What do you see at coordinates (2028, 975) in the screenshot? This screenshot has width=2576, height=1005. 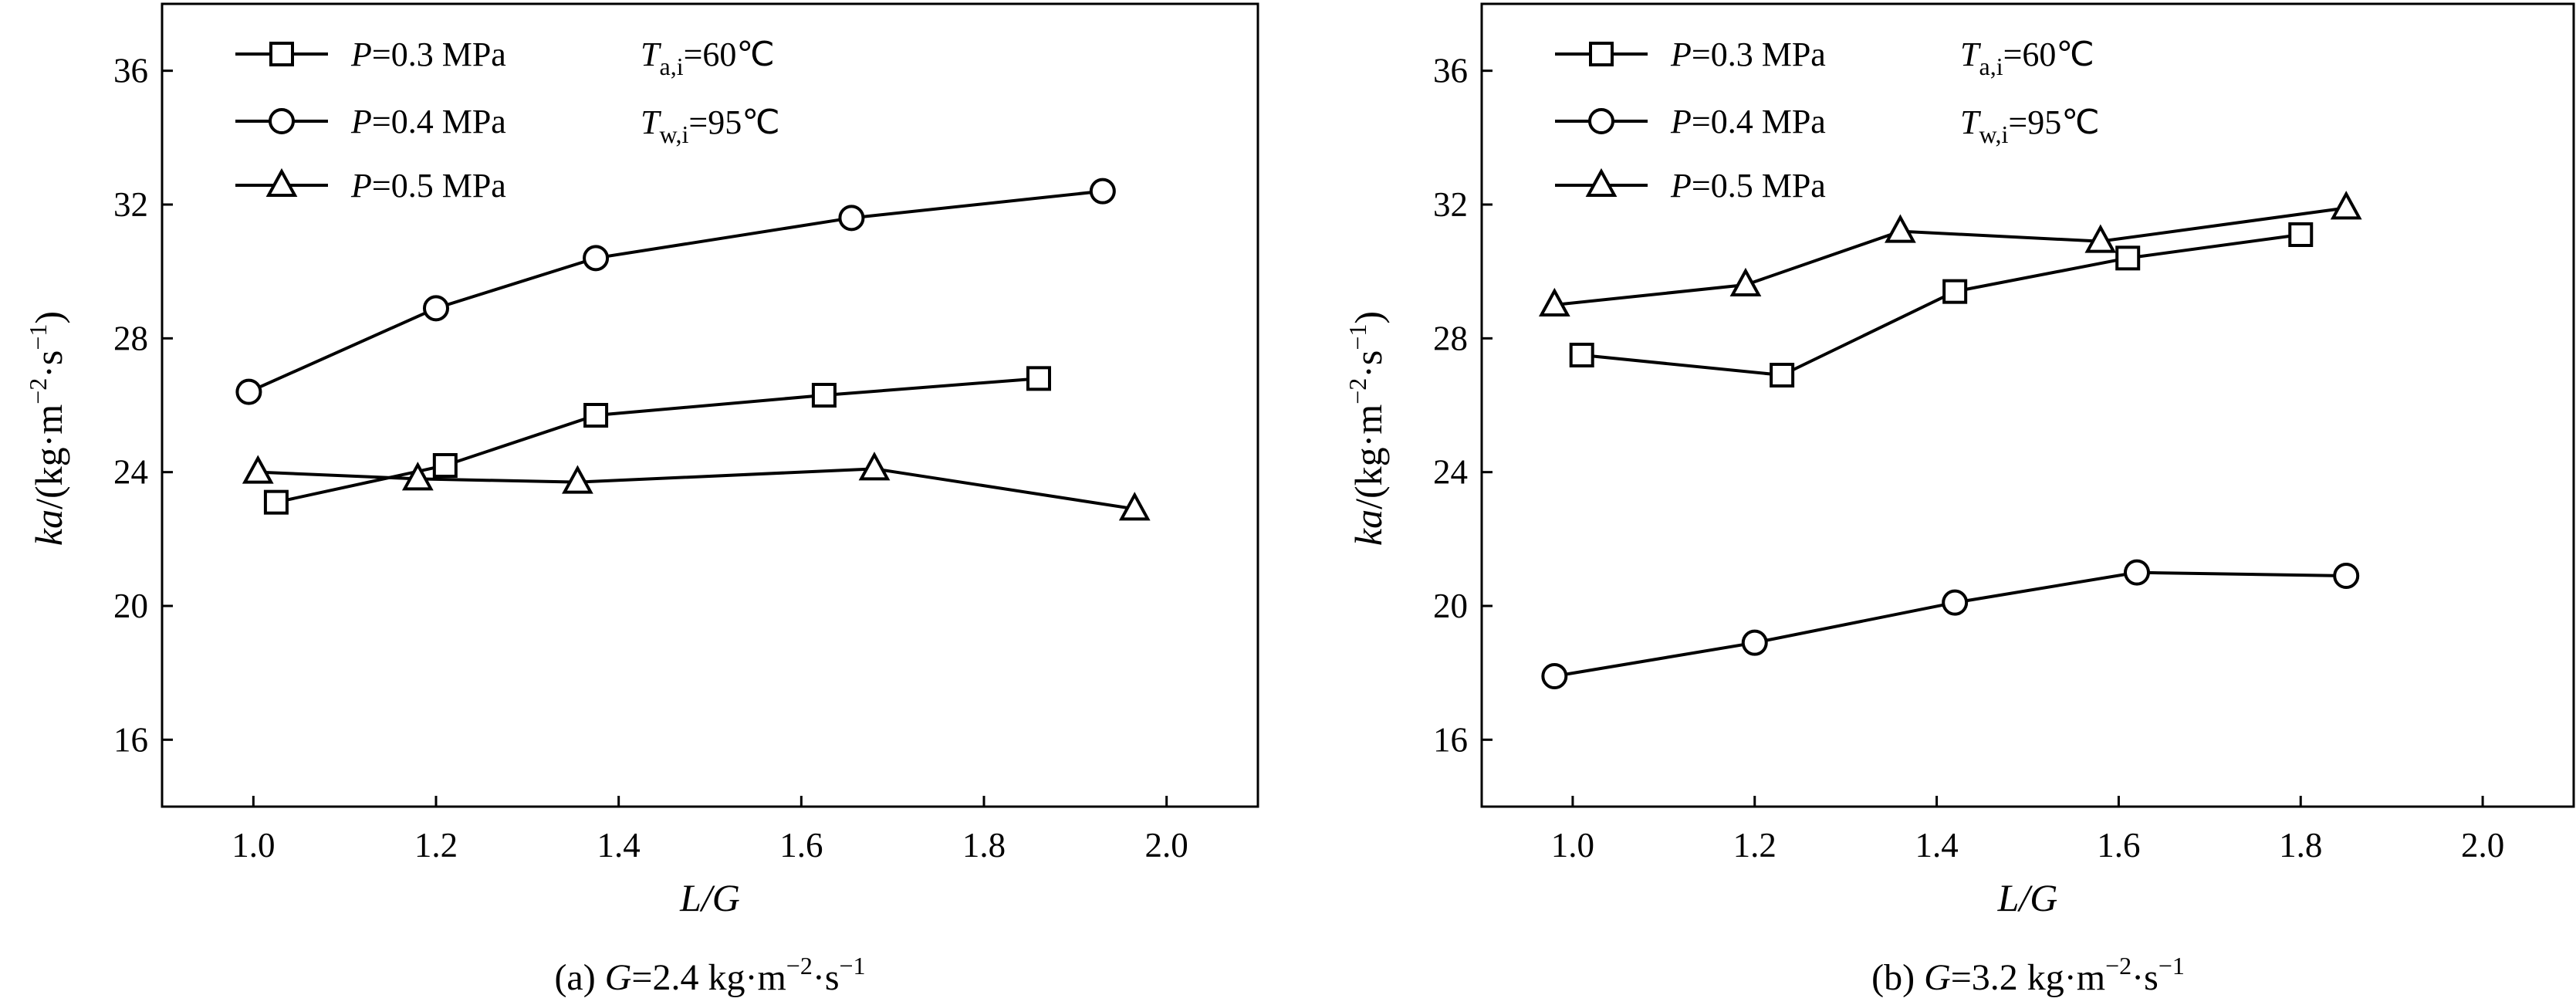 I see `panel-caption: (b) G=3.2 kg·m−2·s−1` at bounding box center [2028, 975].